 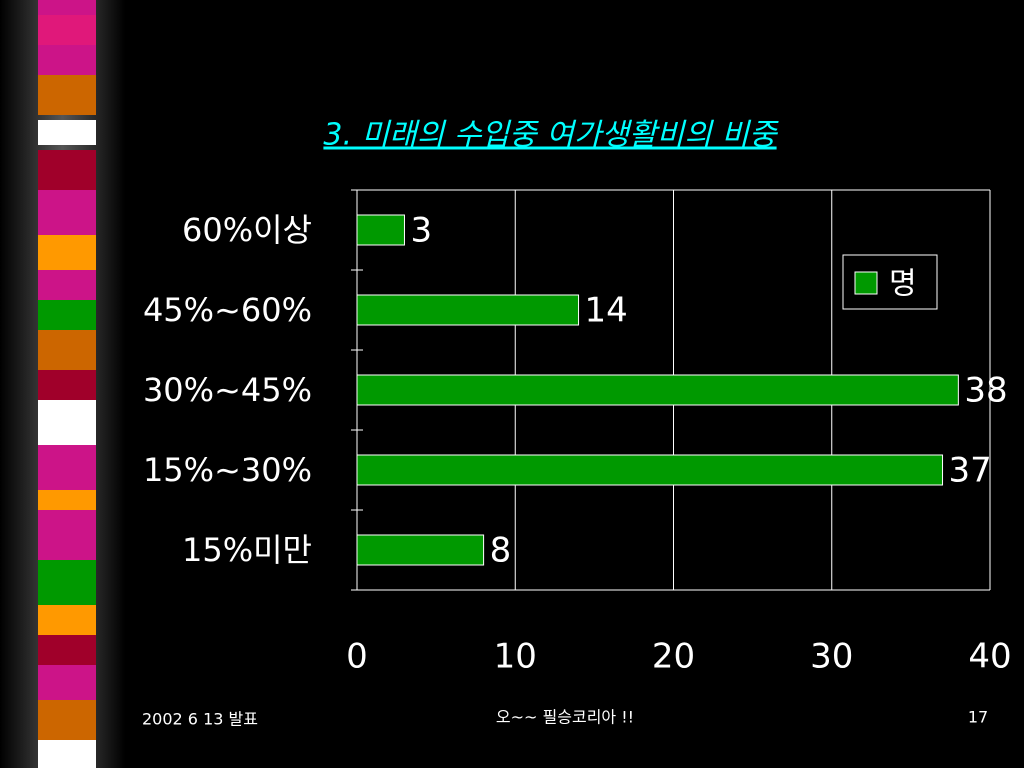 I want to click on x-tick-label: 20, so click(x=673, y=657).